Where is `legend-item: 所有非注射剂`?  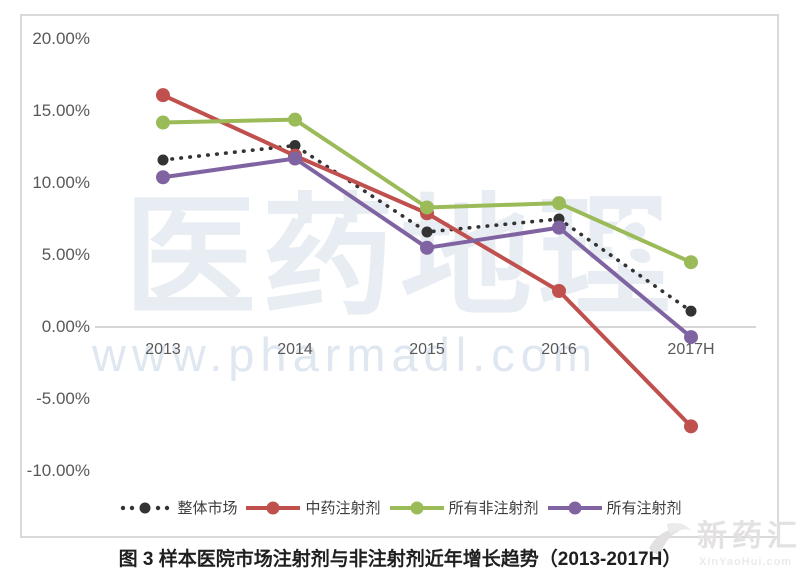
legend-item: 所有非注射剂 is located at coordinates (464, 507).